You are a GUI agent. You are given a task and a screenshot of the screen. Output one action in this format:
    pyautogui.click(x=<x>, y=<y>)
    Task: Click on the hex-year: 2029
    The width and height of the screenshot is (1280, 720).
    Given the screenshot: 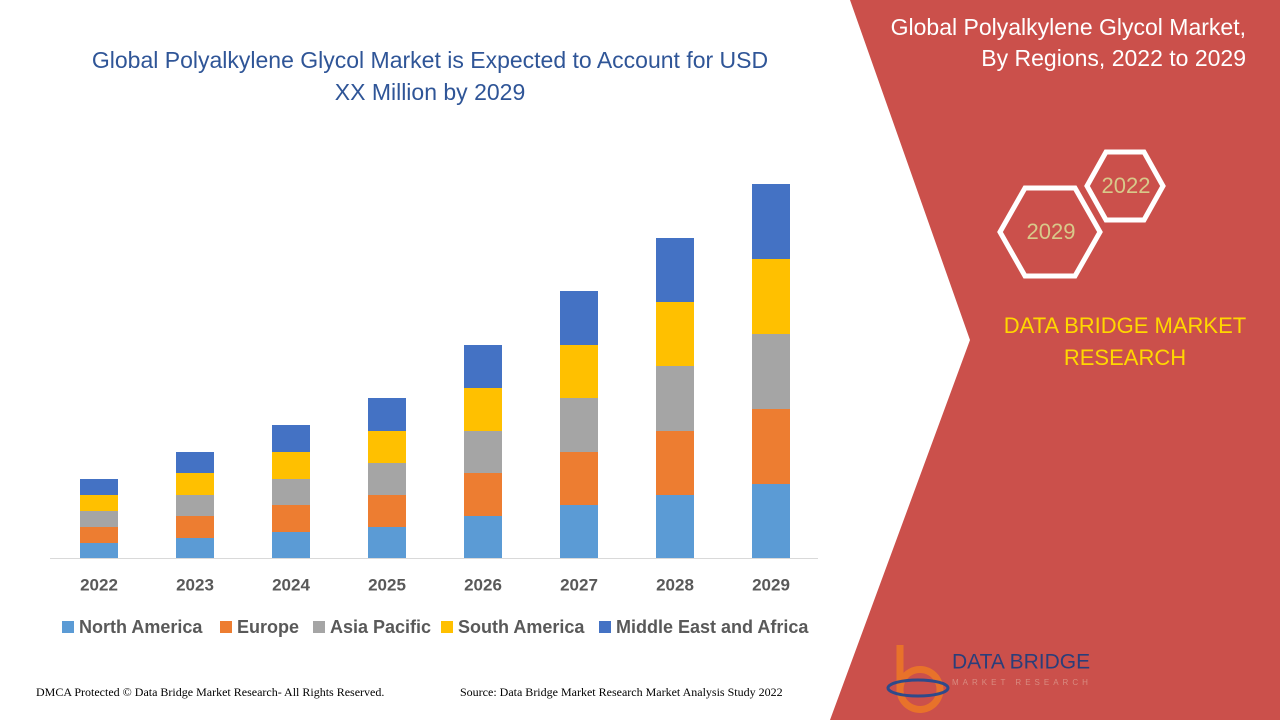 What is the action you would take?
    pyautogui.click(x=1051, y=231)
    